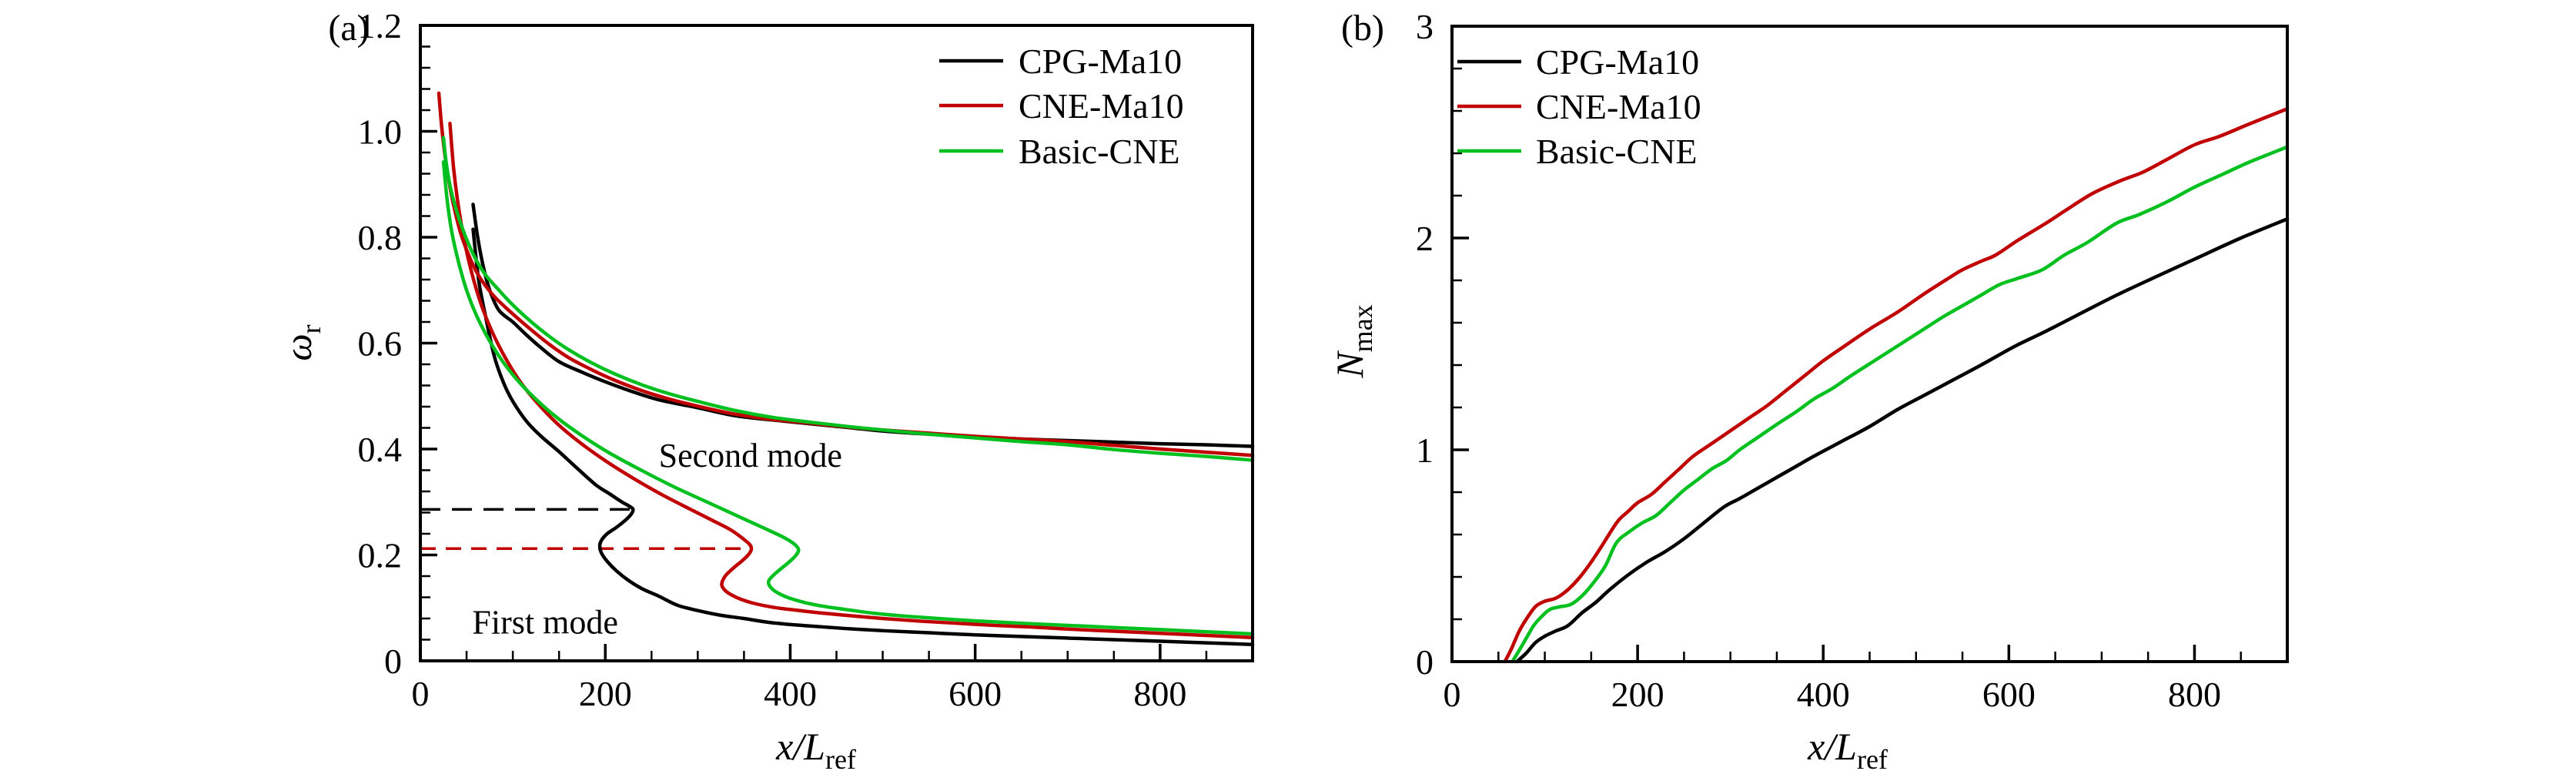 Image resolution: width=2576 pixels, height=781 pixels. I want to click on series-basic-cne-second-mode, so click(848, 299).